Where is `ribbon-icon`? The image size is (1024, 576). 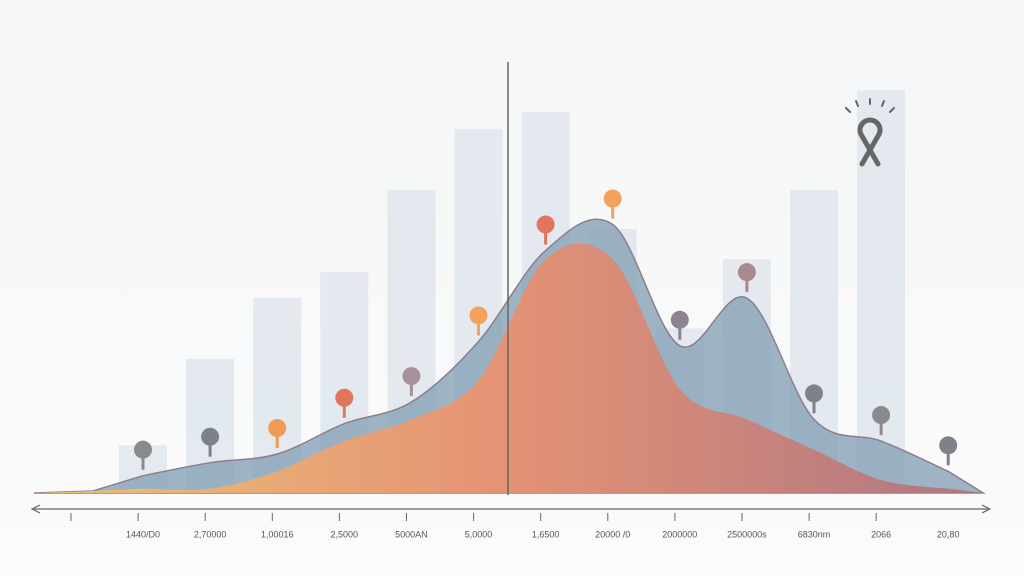 ribbon-icon is located at coordinates (870, 132).